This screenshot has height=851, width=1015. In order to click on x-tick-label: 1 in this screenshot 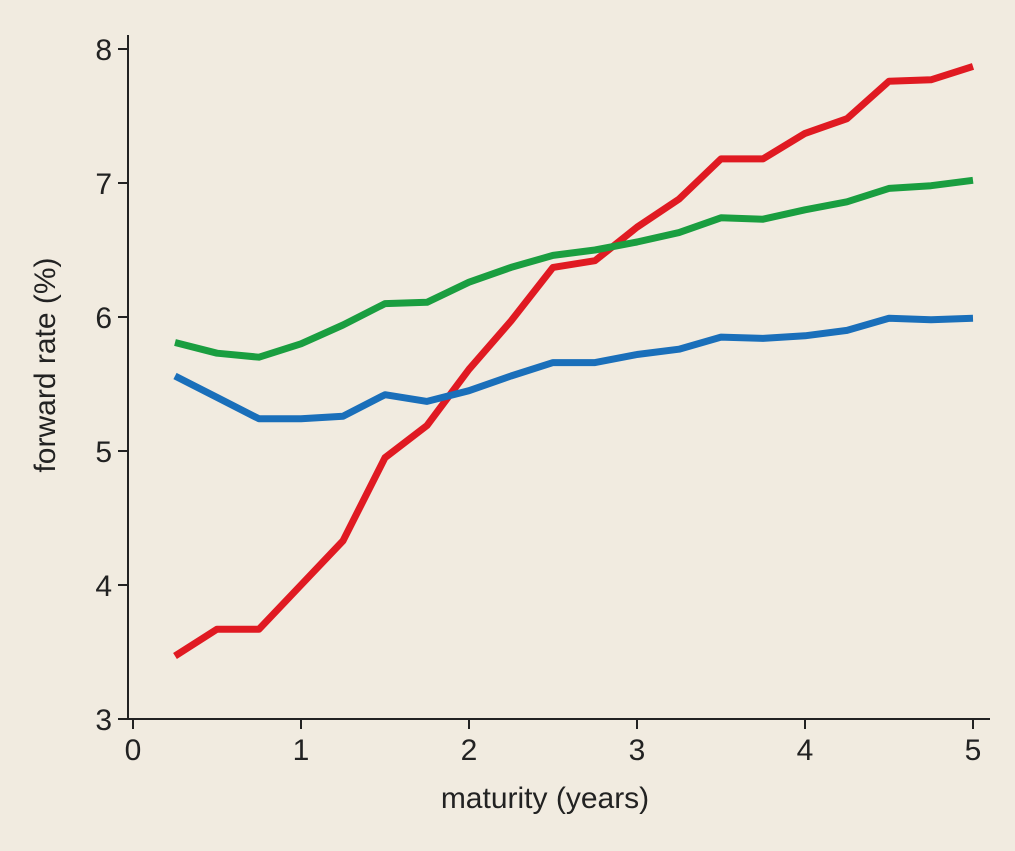, I will do `click(301, 750)`.